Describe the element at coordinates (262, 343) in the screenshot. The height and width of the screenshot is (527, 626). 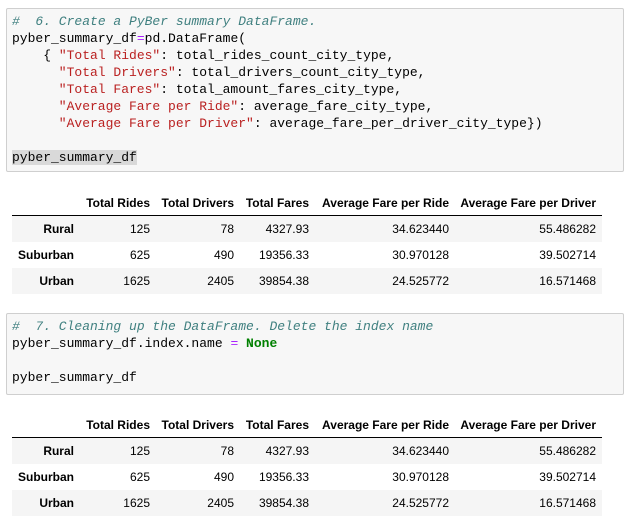
I see `keyword: None` at that location.